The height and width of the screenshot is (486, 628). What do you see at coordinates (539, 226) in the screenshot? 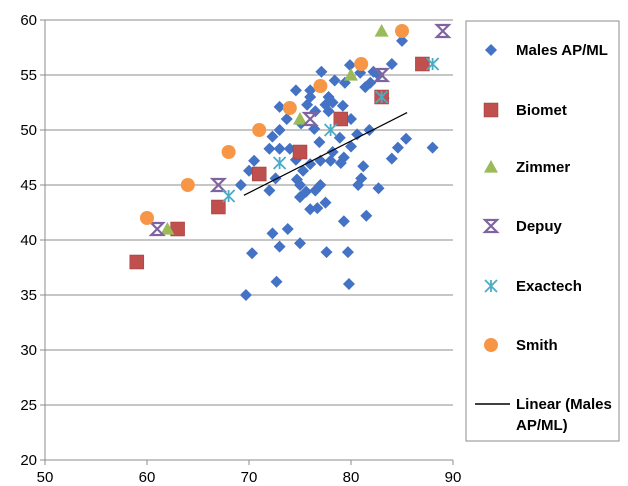
I see `legend-label-depuy: Depuy` at bounding box center [539, 226].